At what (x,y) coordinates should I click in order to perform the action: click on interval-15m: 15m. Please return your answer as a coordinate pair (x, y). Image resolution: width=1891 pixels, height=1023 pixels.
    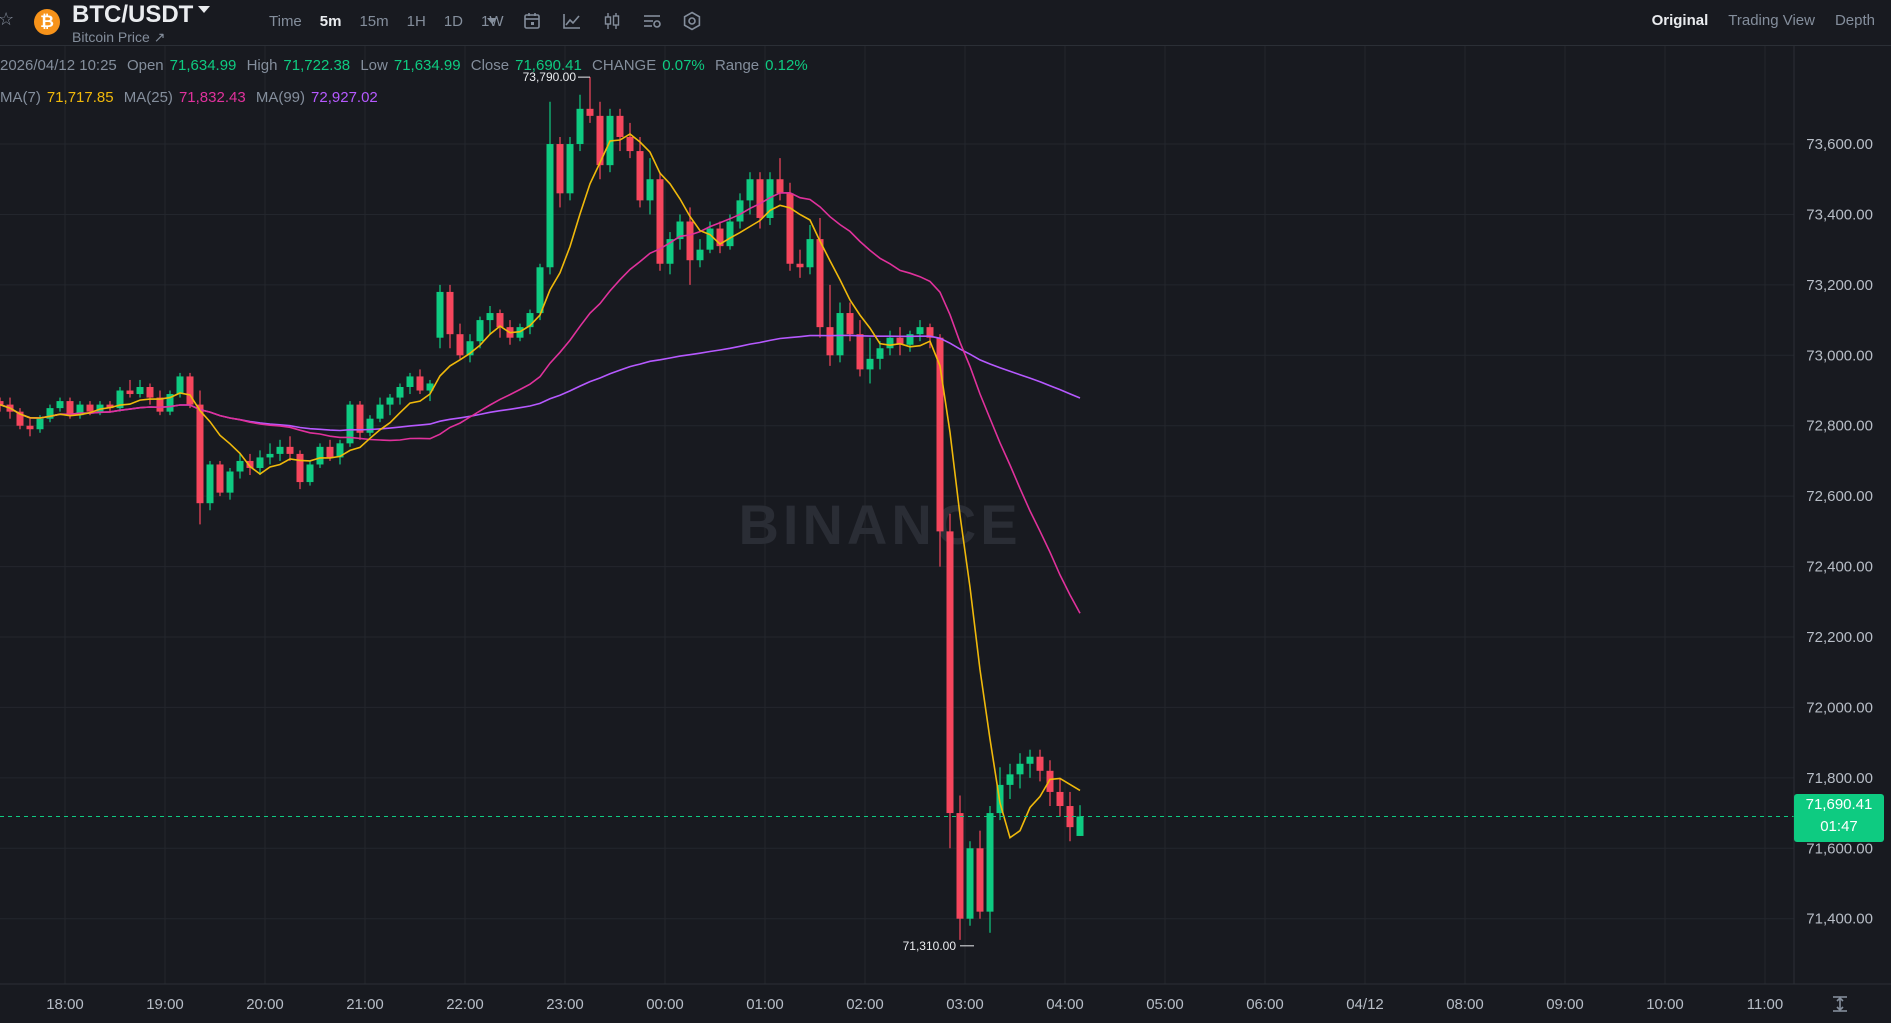
    Looking at the image, I should click on (374, 21).